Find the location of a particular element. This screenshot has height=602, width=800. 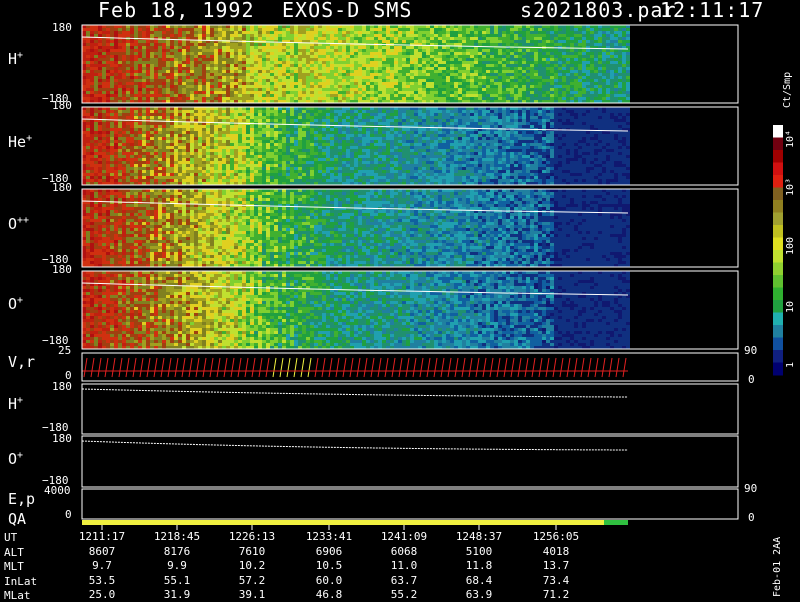

vr-right-max: 90 is located at coordinates (750, 350).